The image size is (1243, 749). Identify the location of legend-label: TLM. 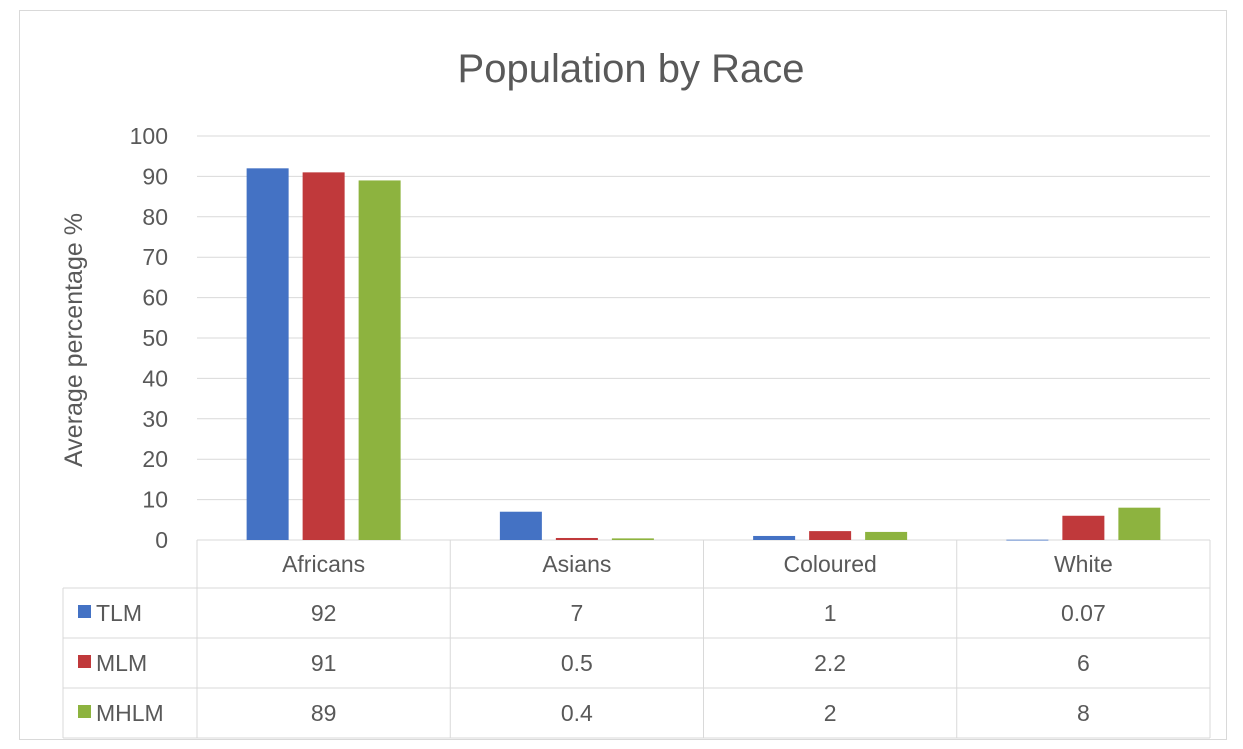
(119, 613).